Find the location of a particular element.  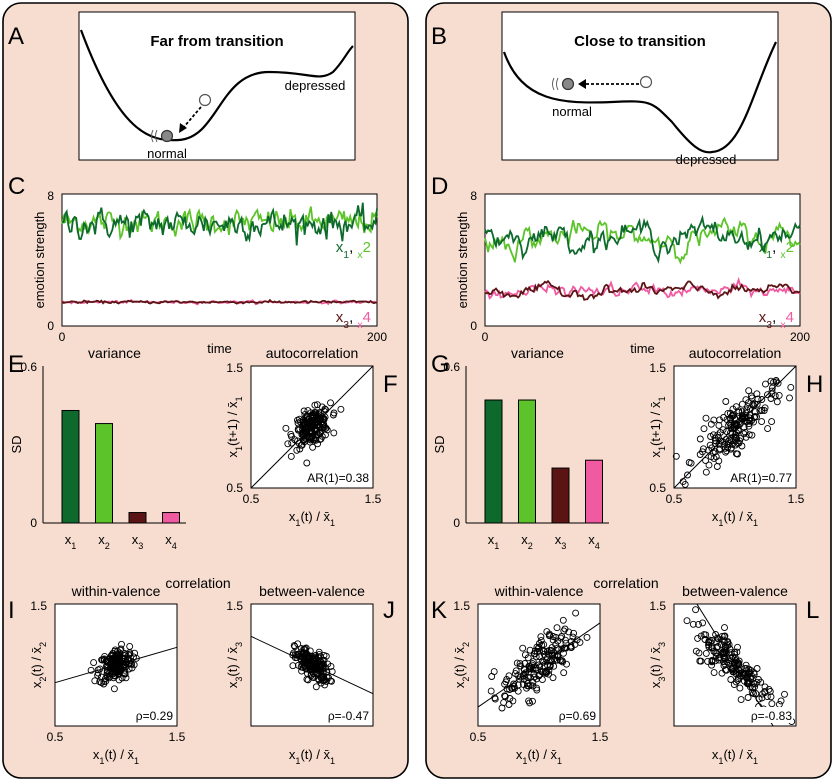

panel-letter: A is located at coordinates (16, 36).